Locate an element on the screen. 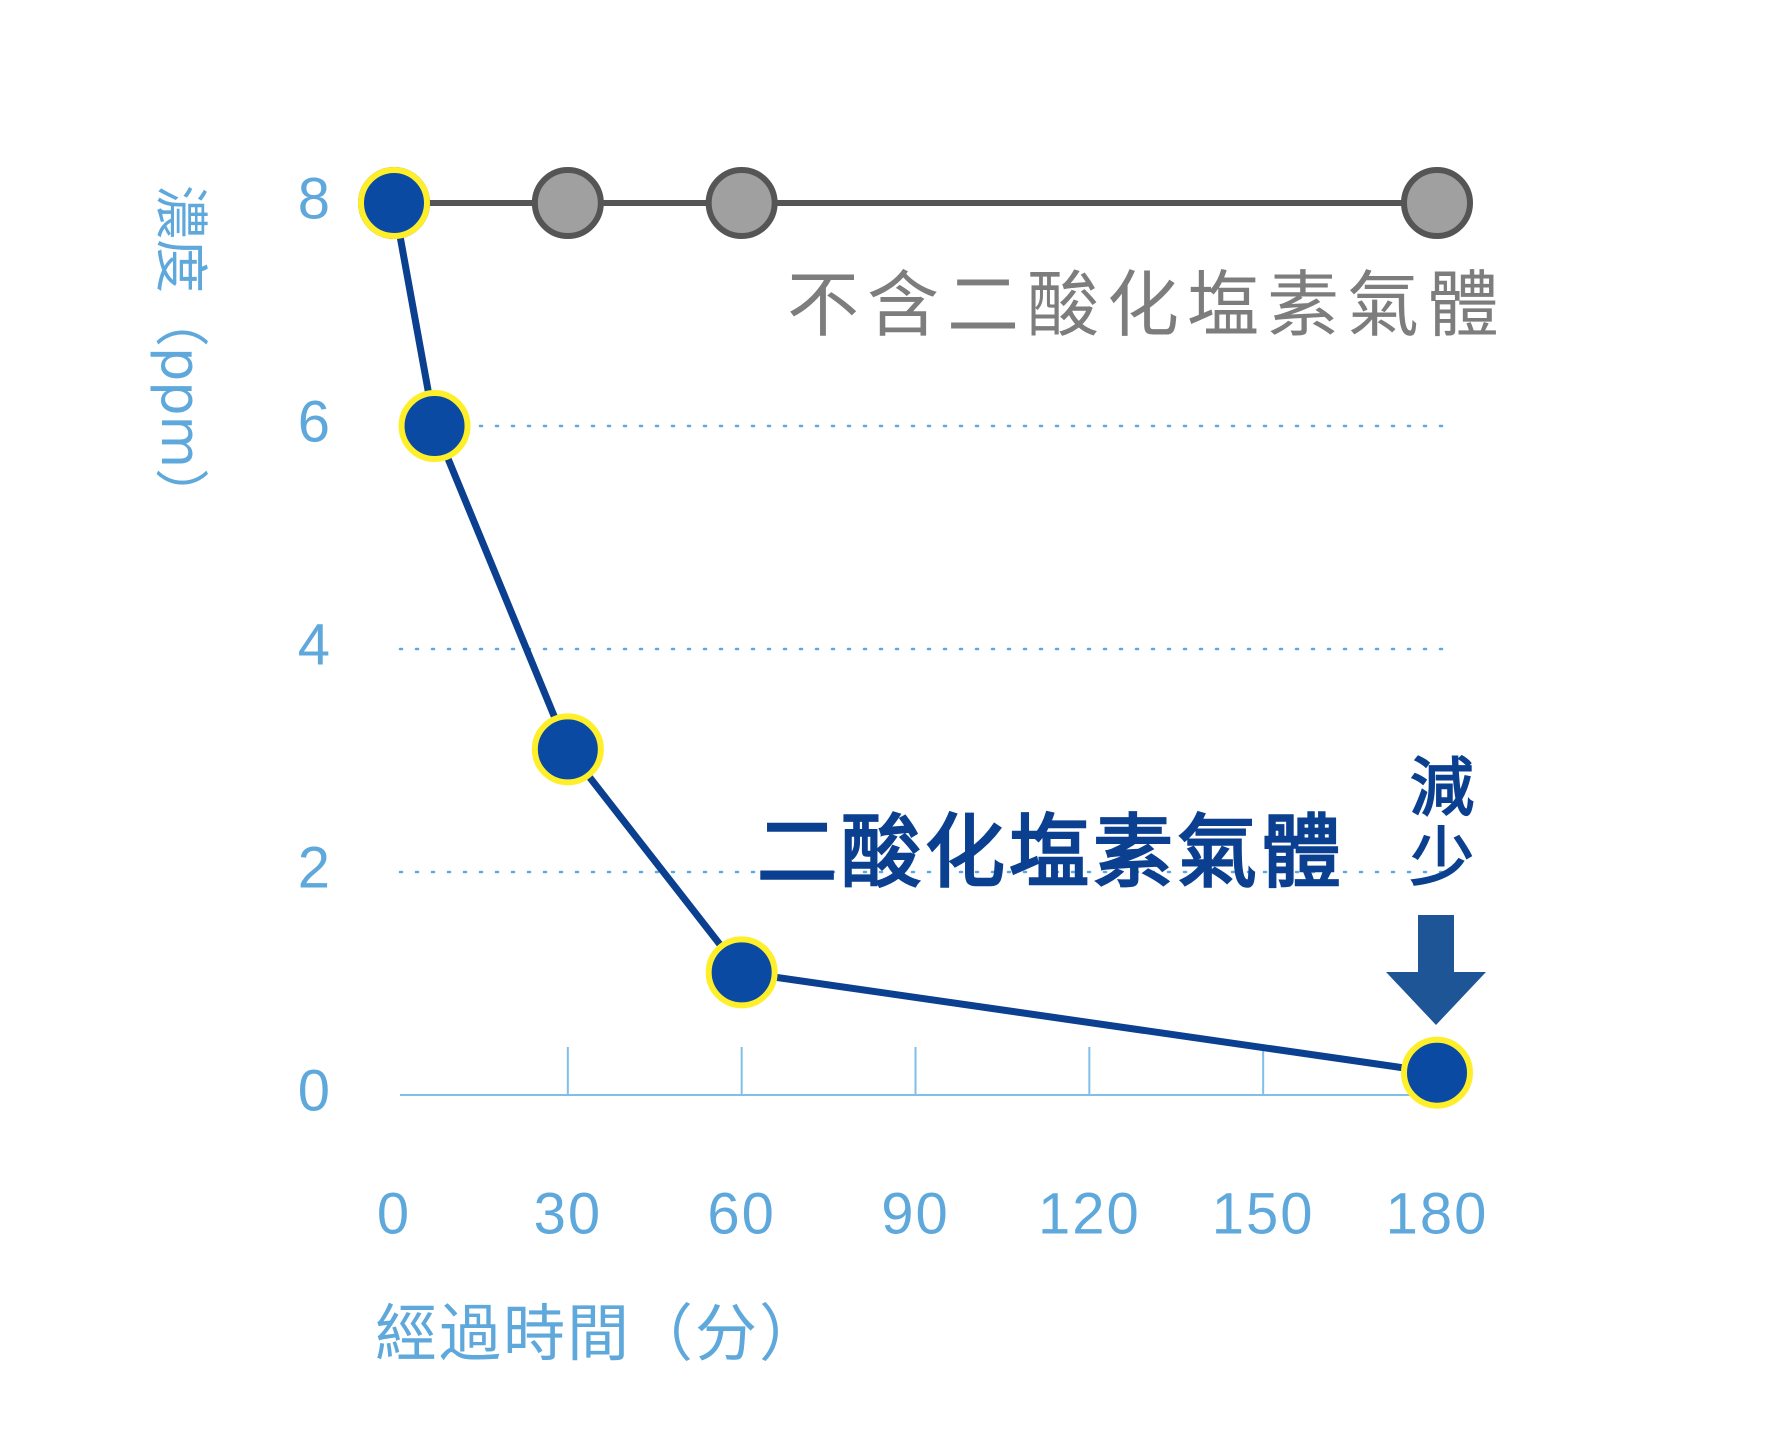 This screenshot has width=1765, height=1444. x-tick-label: 30 is located at coordinates (568, 1213).